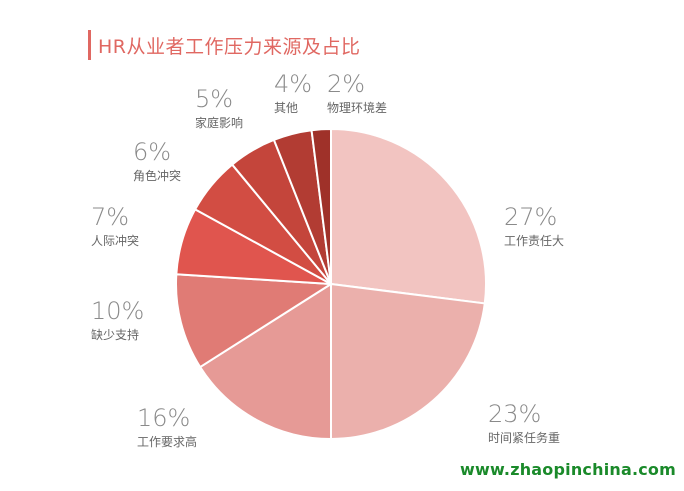 This screenshot has width=684, height=491. I want to click on slice-percent: 10%, so click(118, 311).